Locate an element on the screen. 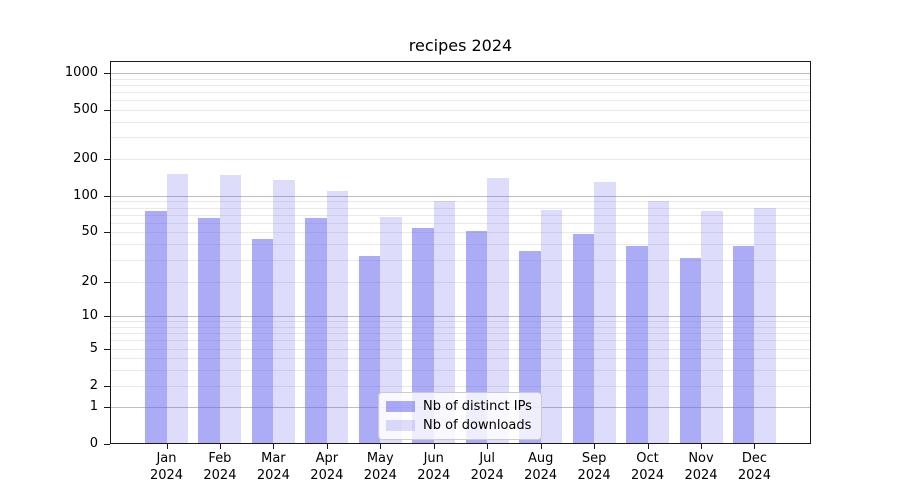 This screenshot has height=500, width=900. bar-distinct-ips-apr-2024 is located at coordinates (316, 331).